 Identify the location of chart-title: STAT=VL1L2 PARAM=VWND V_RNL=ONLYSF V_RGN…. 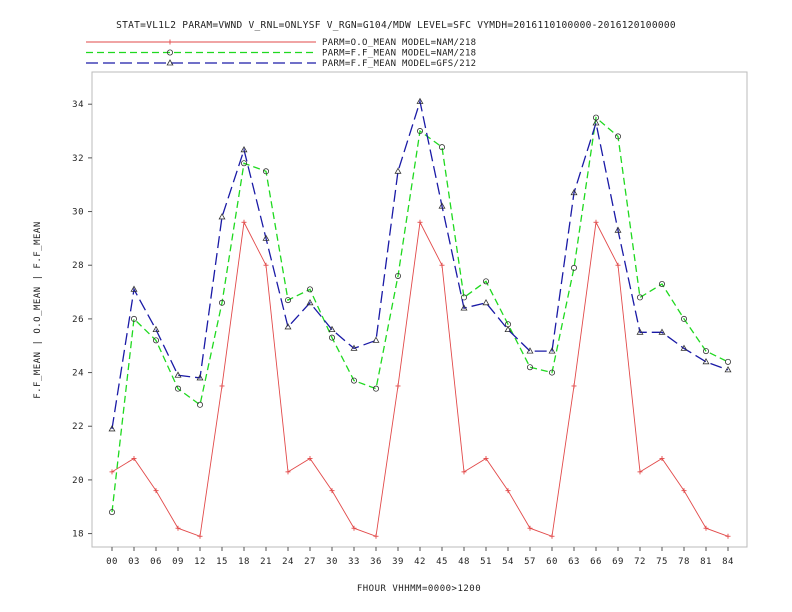
(396, 25).